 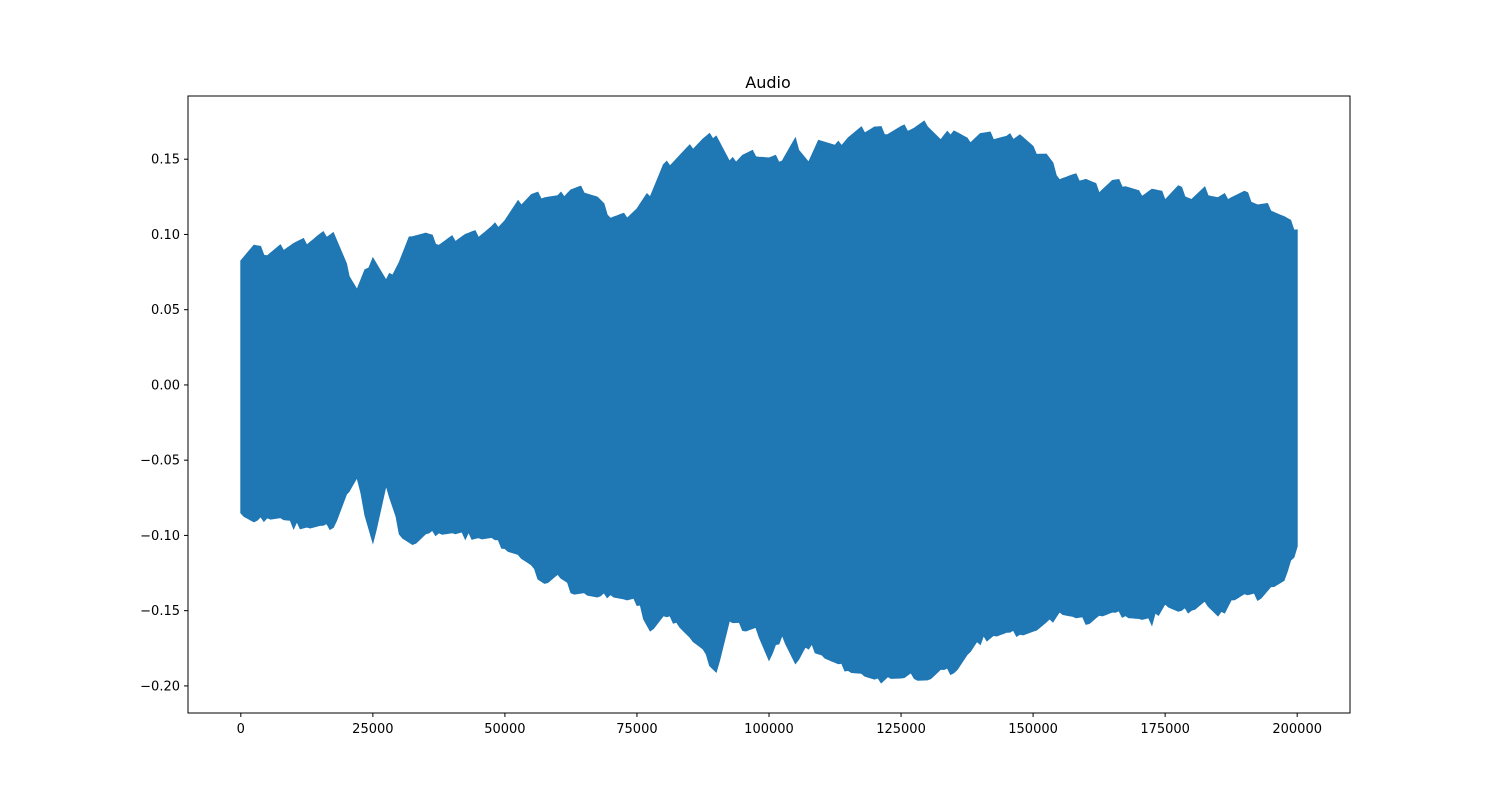 What do you see at coordinates (504, 729) in the screenshot?
I see `x-tick-label: 50000` at bounding box center [504, 729].